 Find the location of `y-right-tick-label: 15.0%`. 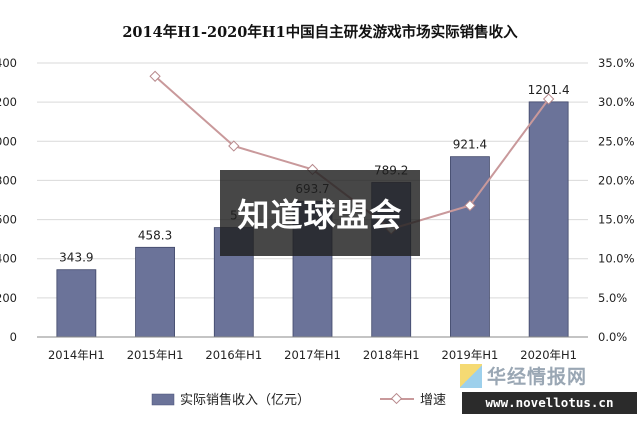

y-right-tick-label: 15.0% is located at coordinates (616, 220).